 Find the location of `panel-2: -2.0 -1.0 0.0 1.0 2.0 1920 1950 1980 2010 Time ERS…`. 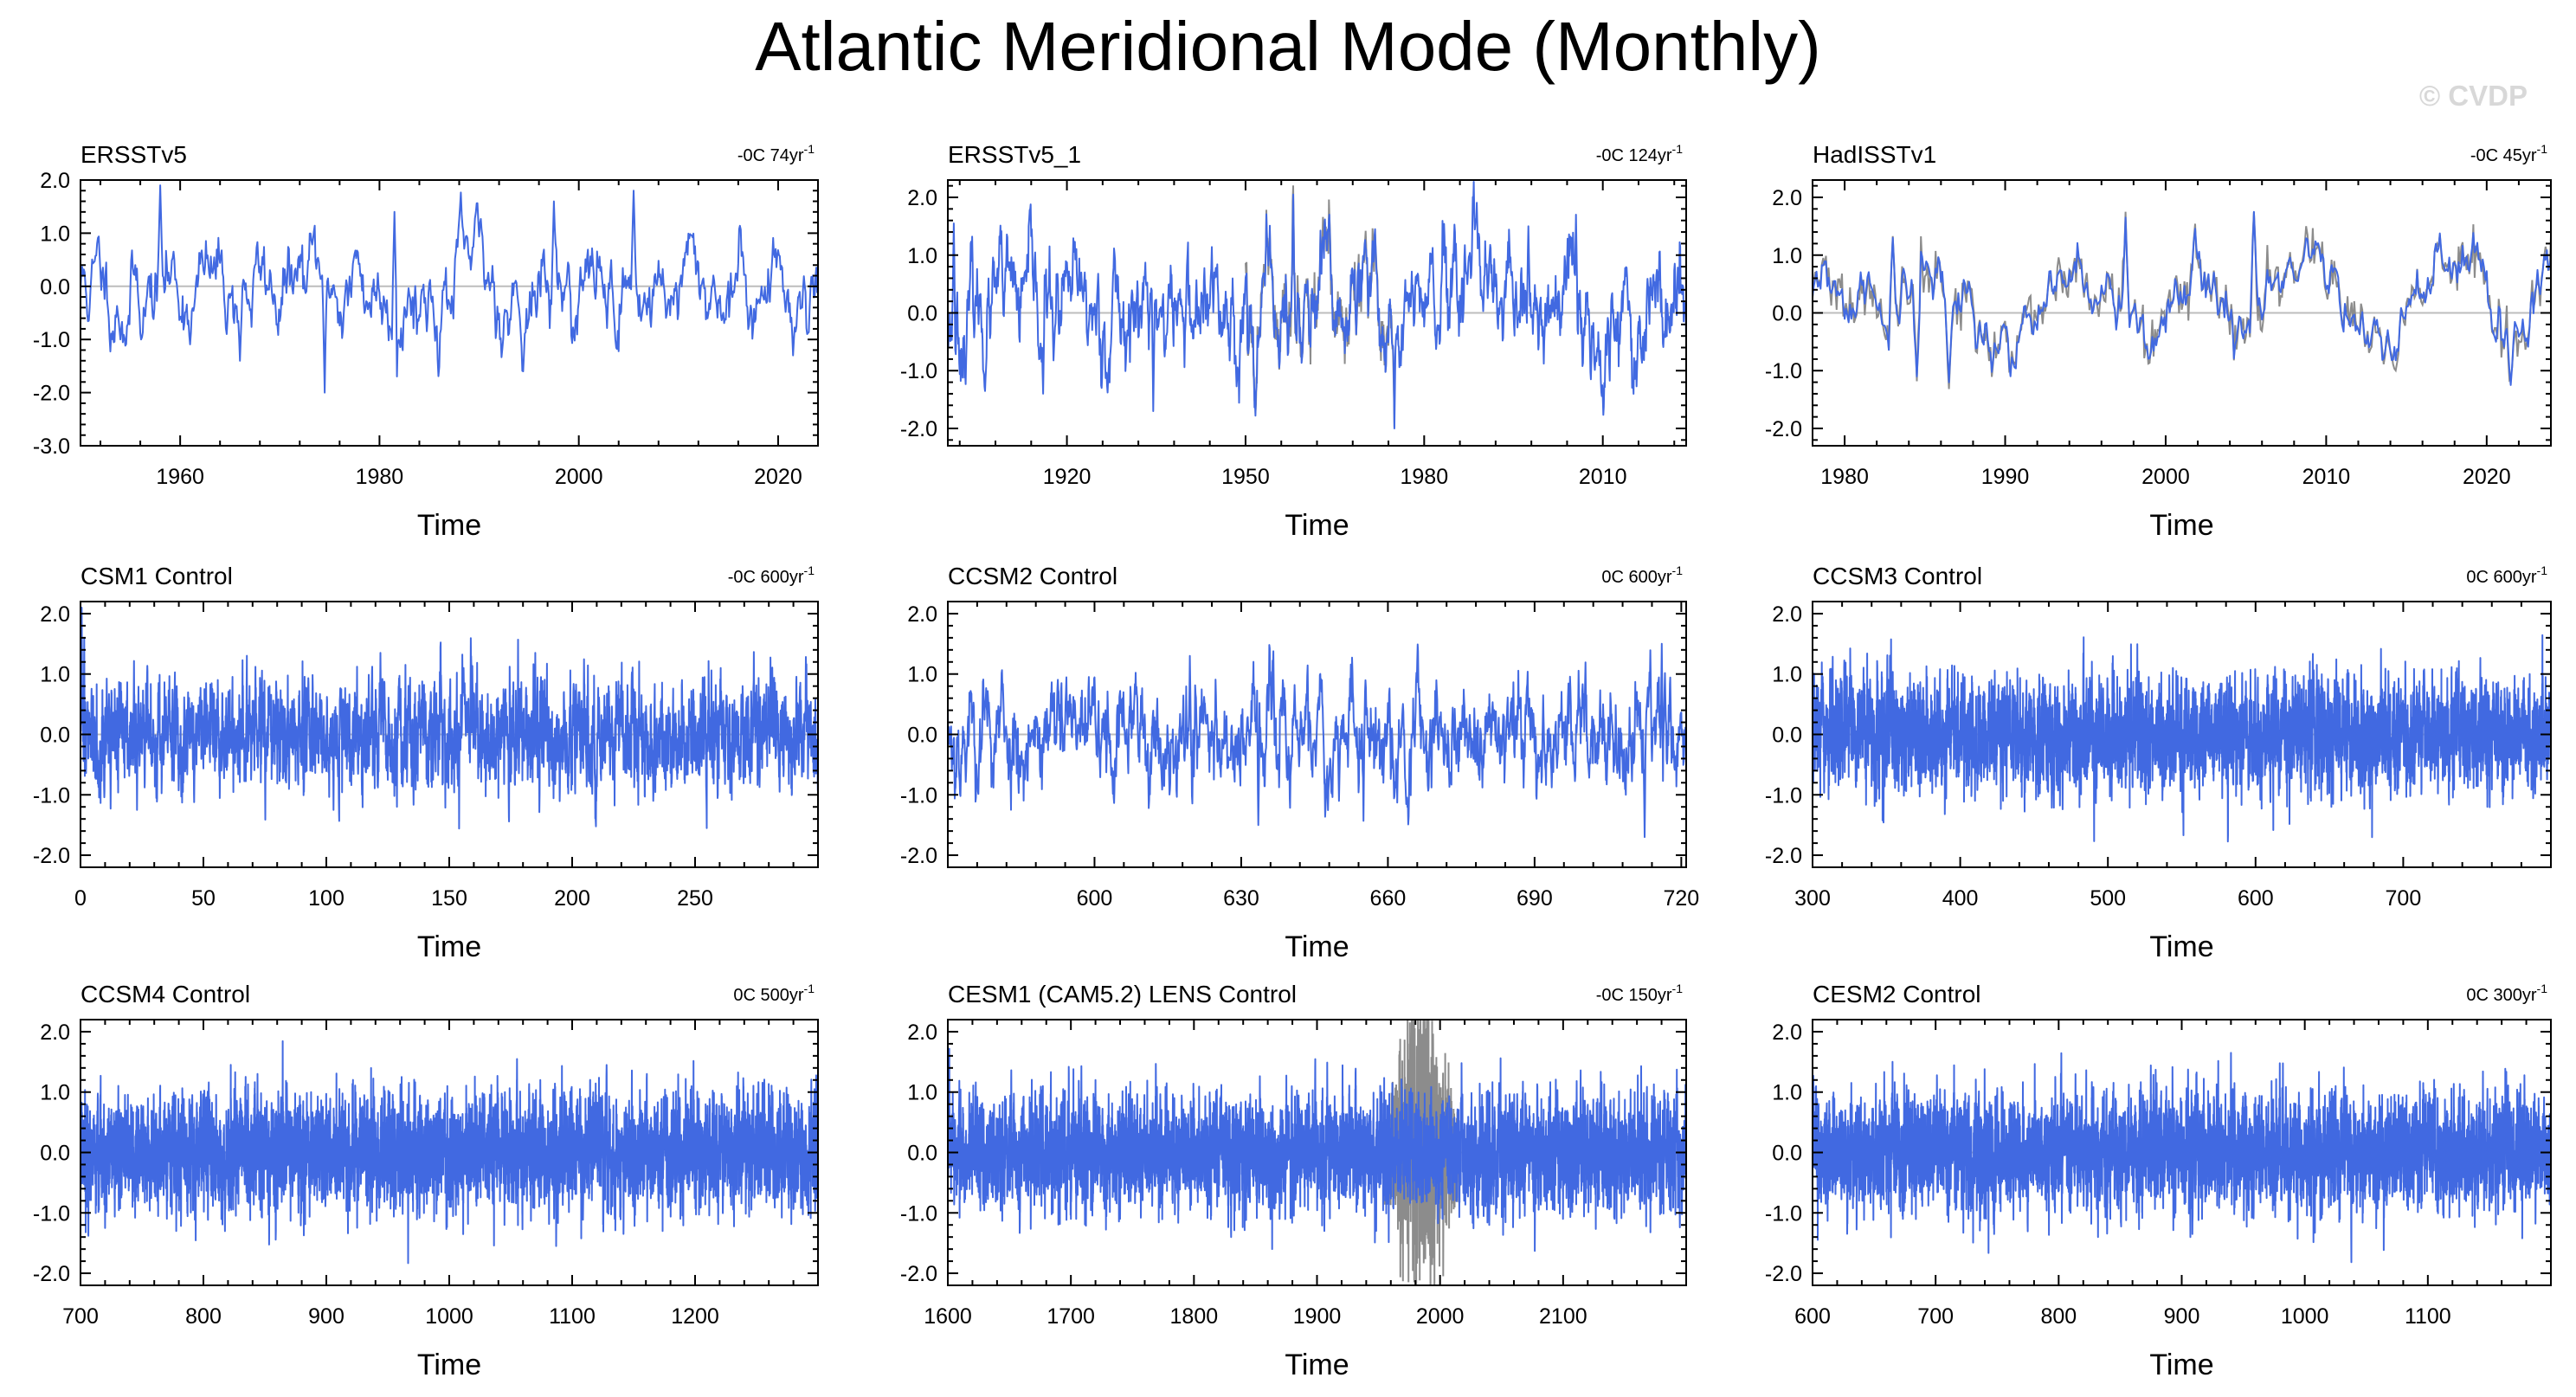

panel-2: -2.0 -1.0 0.0 1.0 2.0 1920 1950 1980 2010 Time ERS… is located at coordinates (1293, 341).